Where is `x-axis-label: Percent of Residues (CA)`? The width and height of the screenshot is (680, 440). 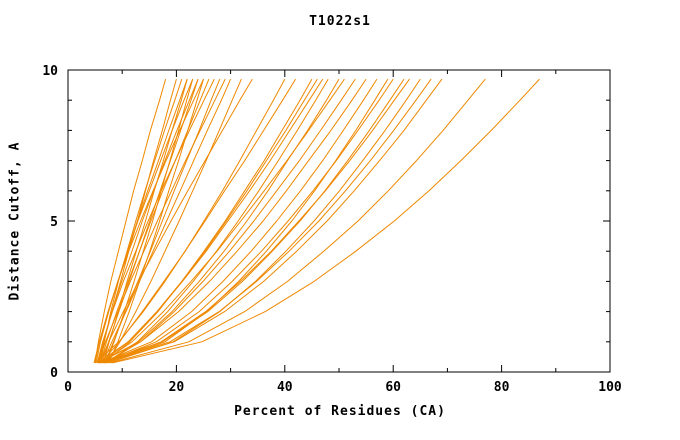
x-axis-label: Percent of Residues (CA) is located at coordinates (340, 411).